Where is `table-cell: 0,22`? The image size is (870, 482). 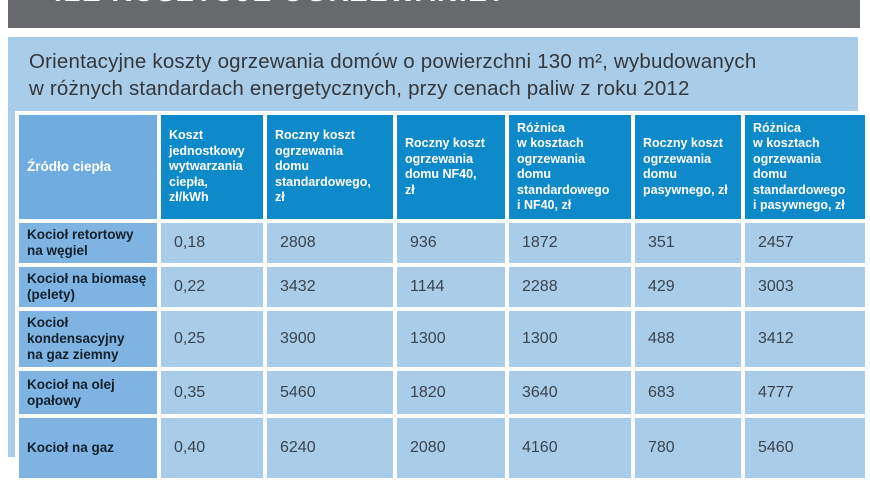 table-cell: 0,22 is located at coordinates (212, 287).